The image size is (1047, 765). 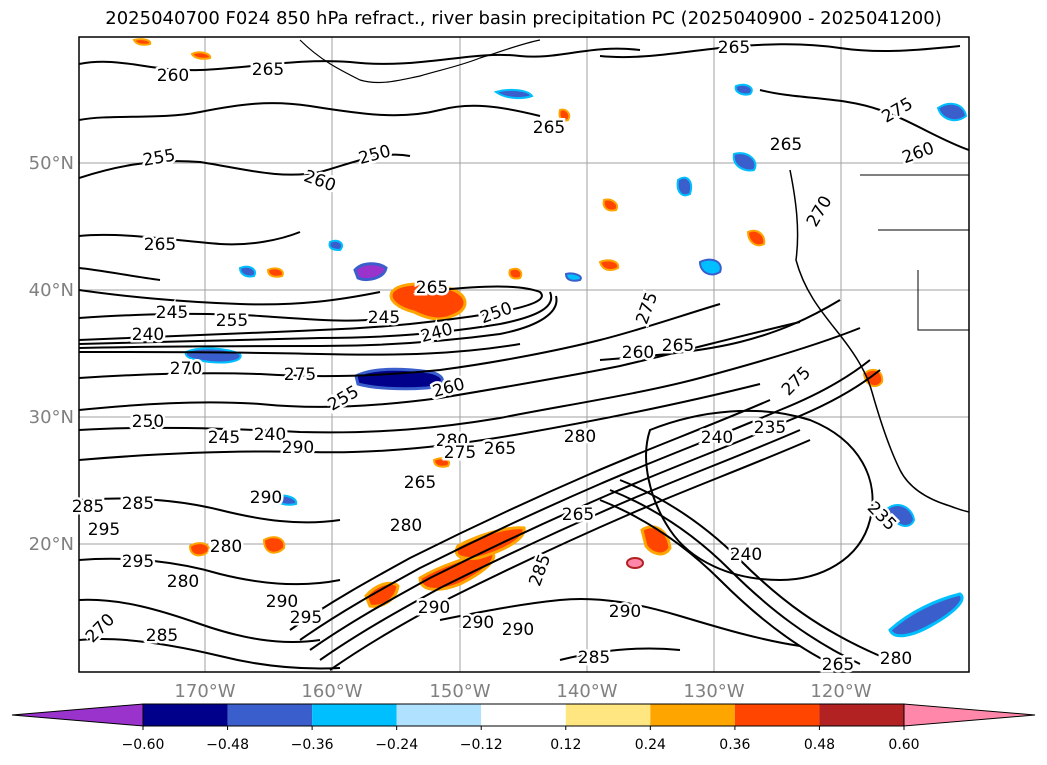 I want to click on contour-label: 270, so click(x=186, y=369).